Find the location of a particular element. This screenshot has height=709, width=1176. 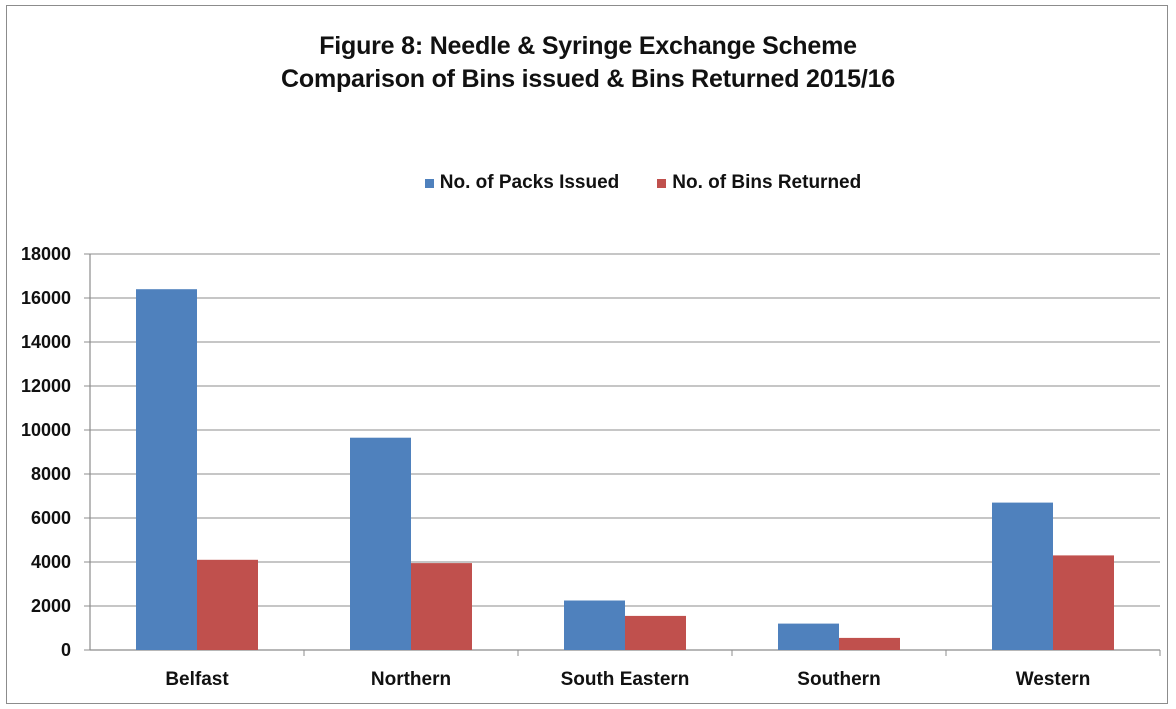

y-tick-label: 8000 is located at coordinates (51, 474).